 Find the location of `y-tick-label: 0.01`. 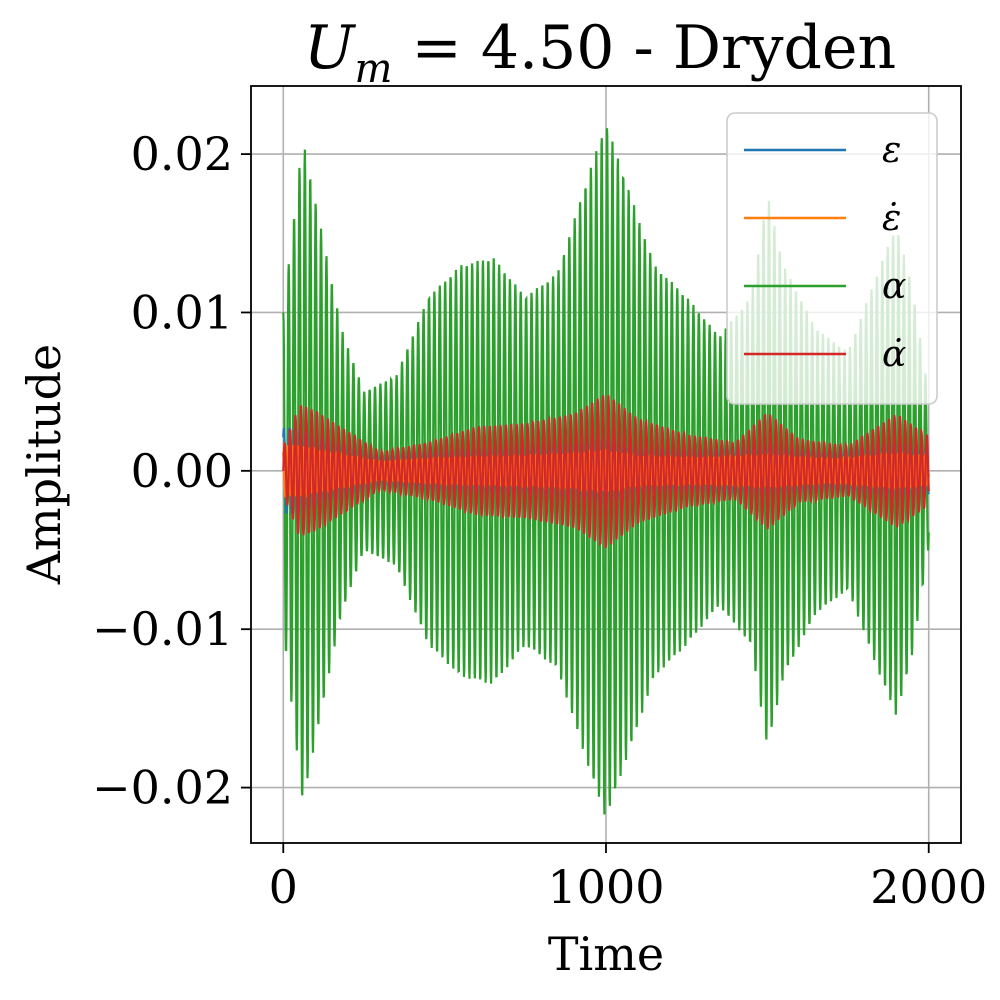

y-tick-label: 0.01 is located at coordinates (182, 312).